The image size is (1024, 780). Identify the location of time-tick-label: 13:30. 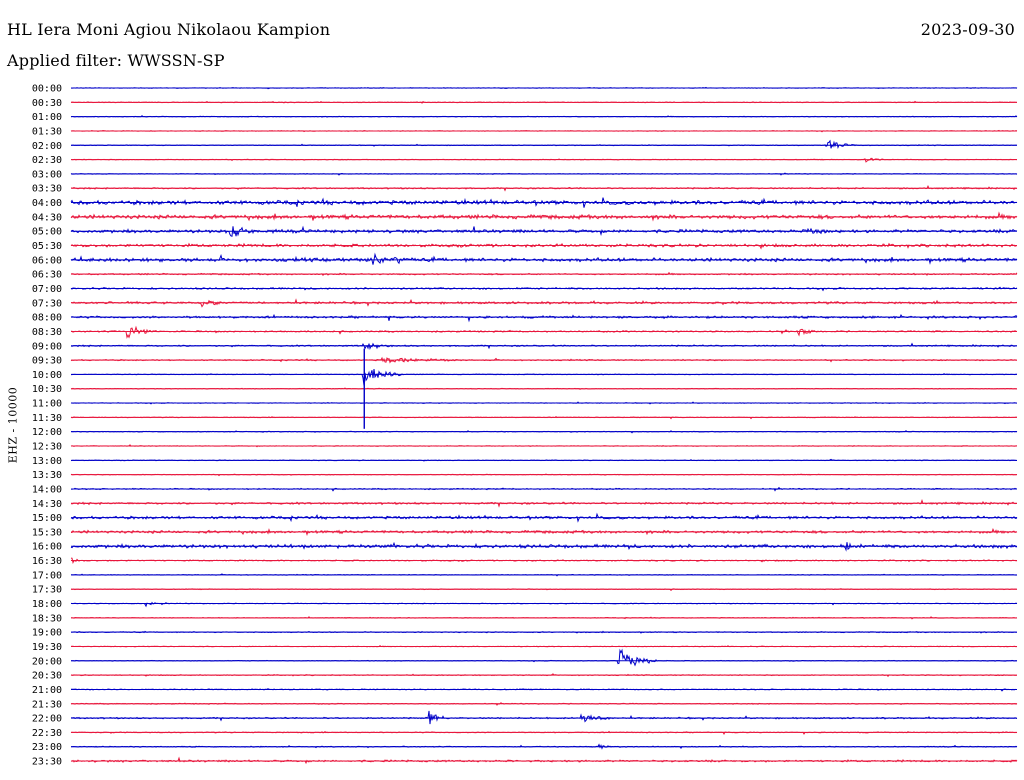
(47, 475).